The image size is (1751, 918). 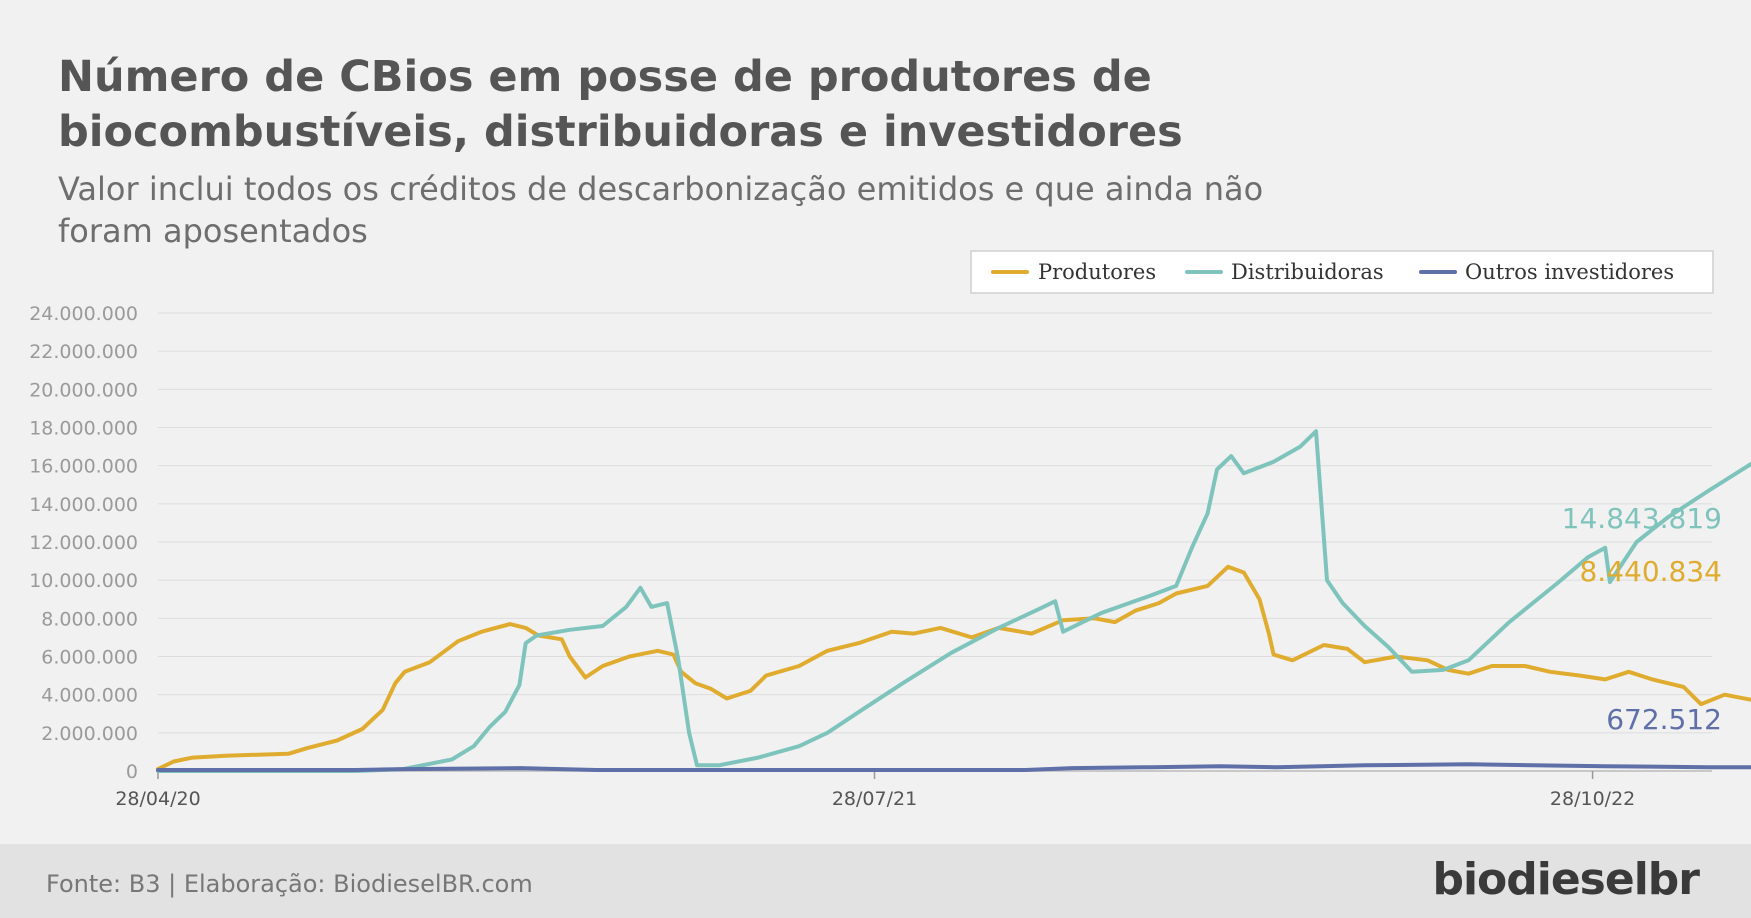 What do you see at coordinates (1569, 272) in the screenshot?
I see `legend-label: Outros investidores` at bounding box center [1569, 272].